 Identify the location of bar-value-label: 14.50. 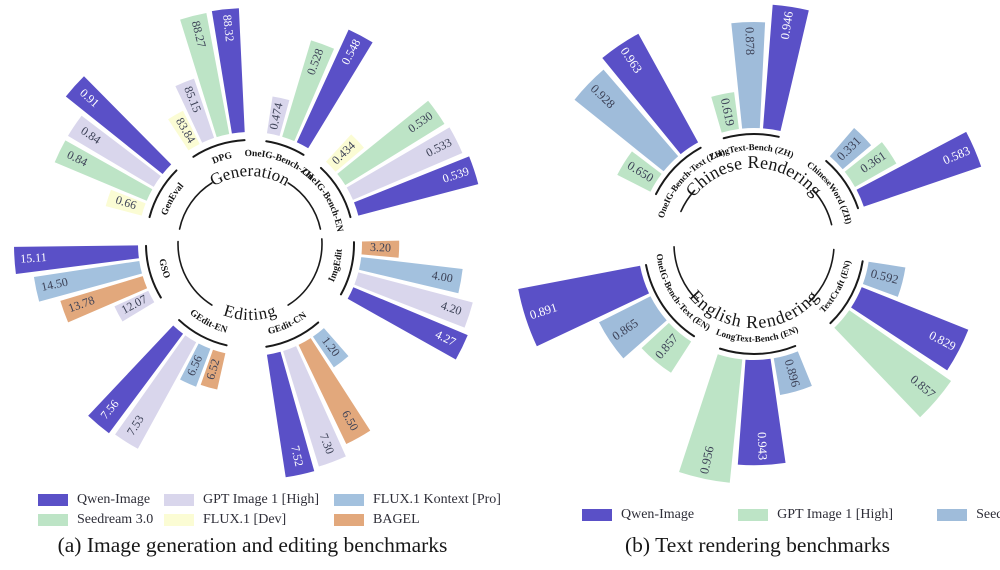
(54, 284).